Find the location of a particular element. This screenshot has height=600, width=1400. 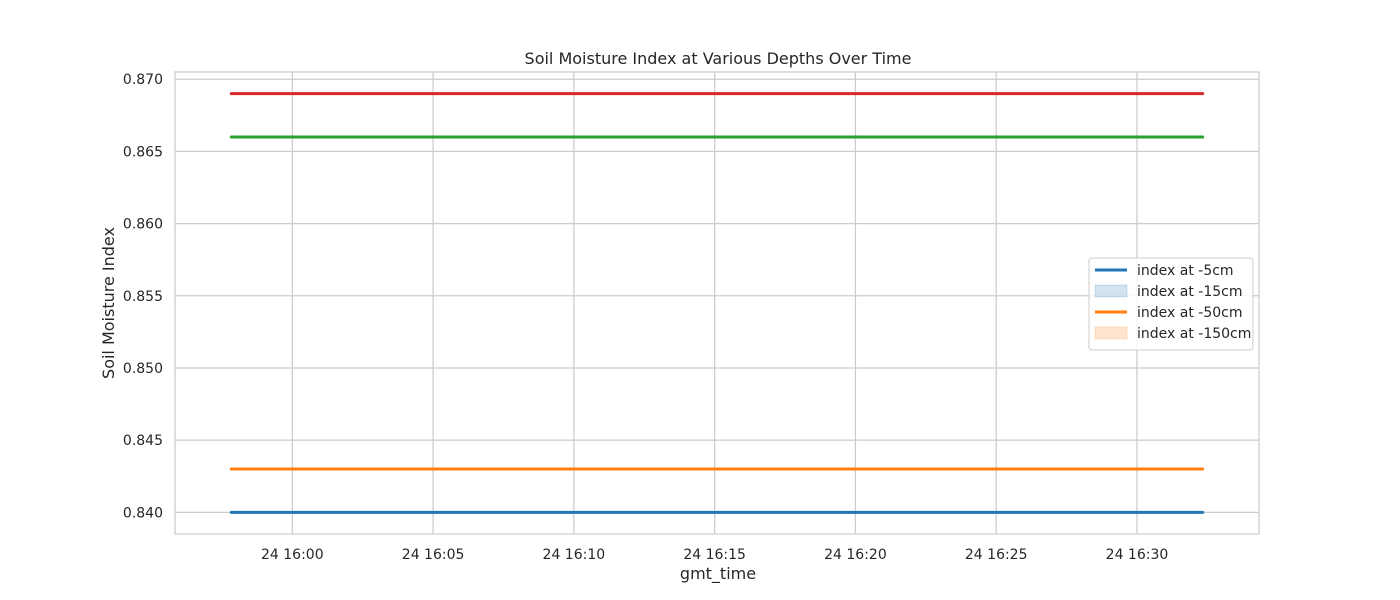

y-tick-label: 0.845 is located at coordinates (143, 441).